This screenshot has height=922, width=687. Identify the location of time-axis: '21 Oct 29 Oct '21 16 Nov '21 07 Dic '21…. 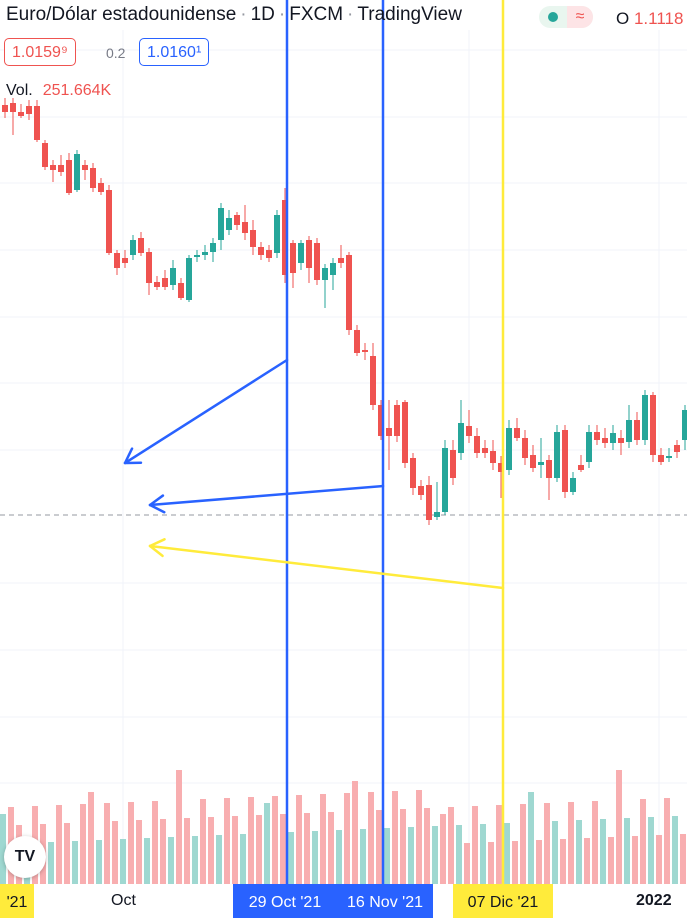
(343, 903).